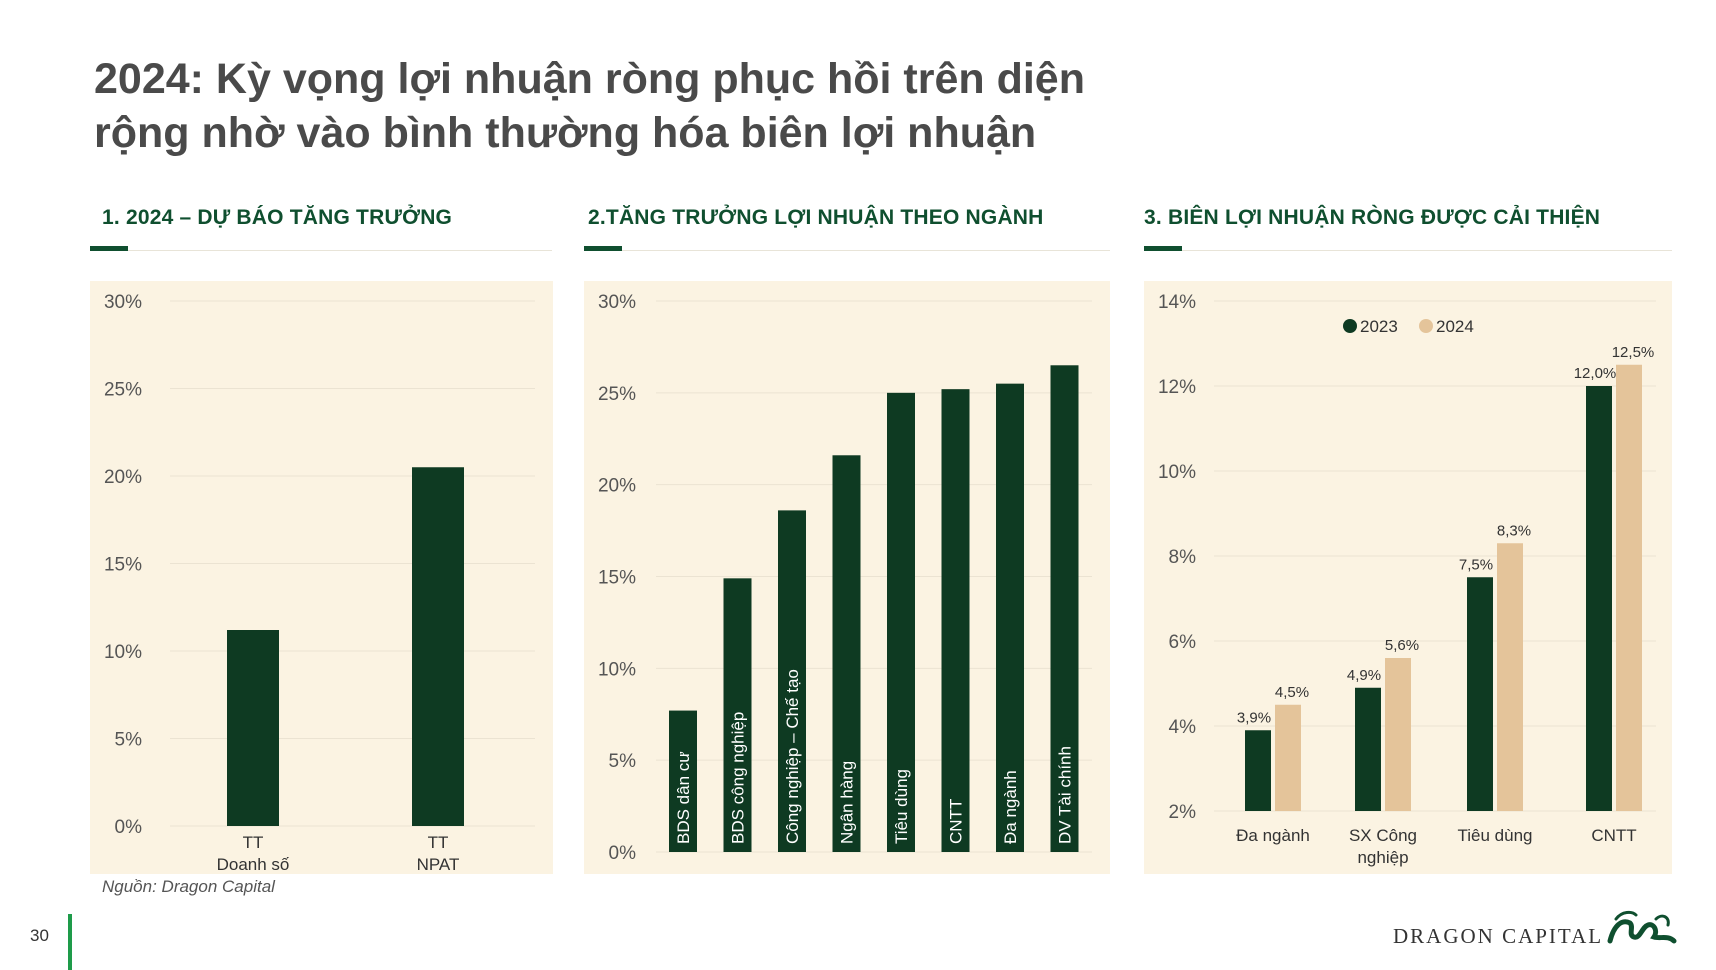  I want to click on bar-category-label: DV Tài chính, so click(1065, 795).